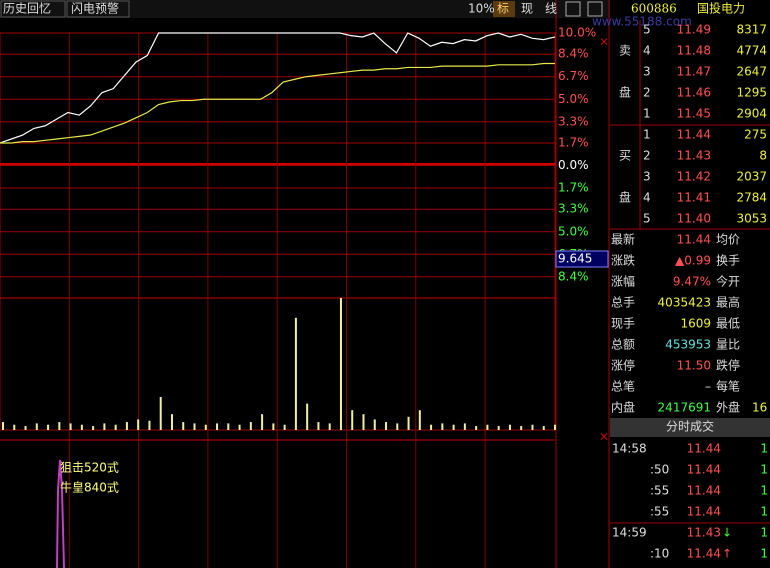  I want to click on trade-time: :10, so click(659, 554).